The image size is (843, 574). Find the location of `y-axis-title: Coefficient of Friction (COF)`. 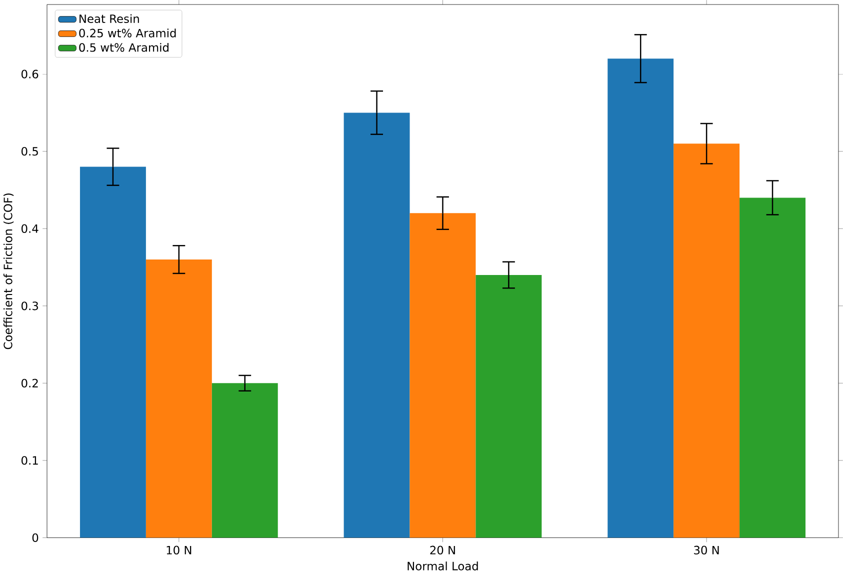

y-axis-title: Coefficient of Friction (COF) is located at coordinates (8, 272).